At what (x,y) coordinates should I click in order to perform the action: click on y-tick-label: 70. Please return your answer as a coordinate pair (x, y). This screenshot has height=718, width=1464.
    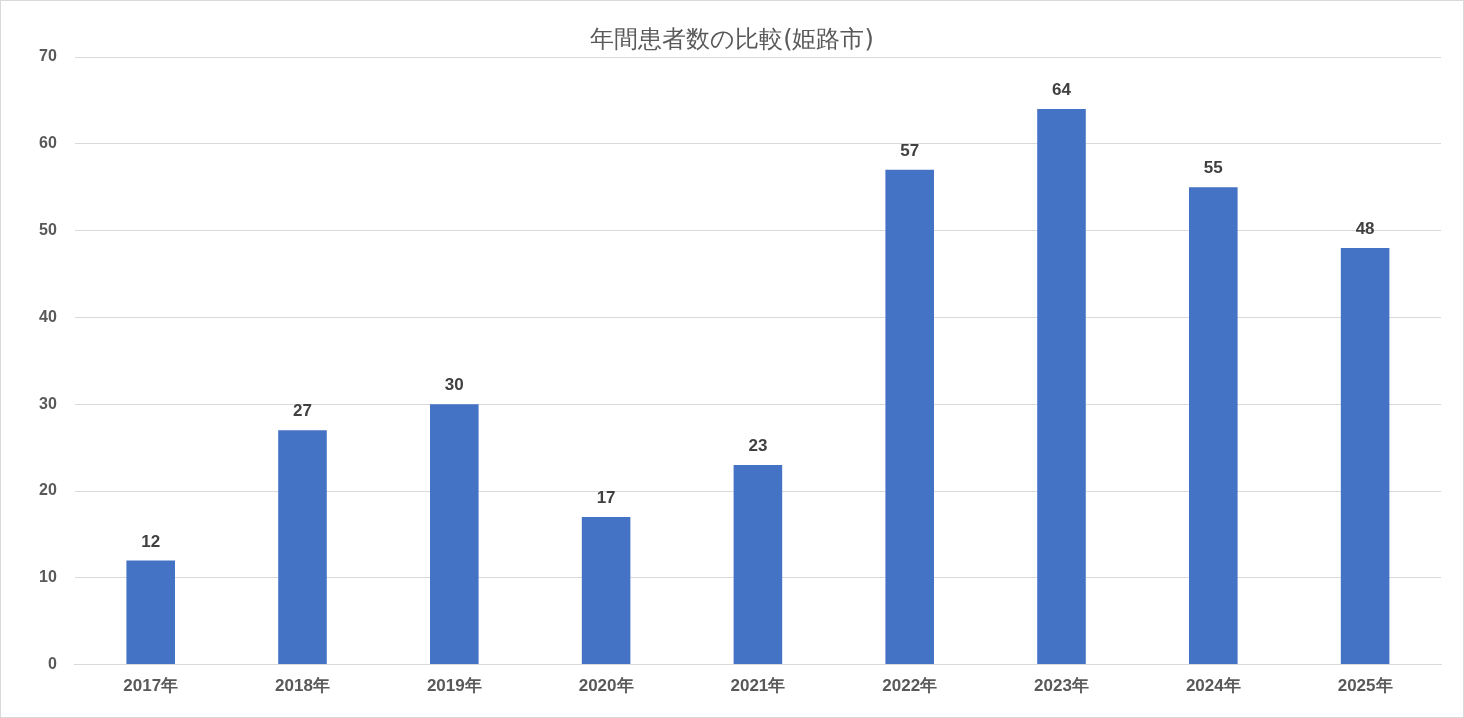
    Looking at the image, I should click on (48, 56).